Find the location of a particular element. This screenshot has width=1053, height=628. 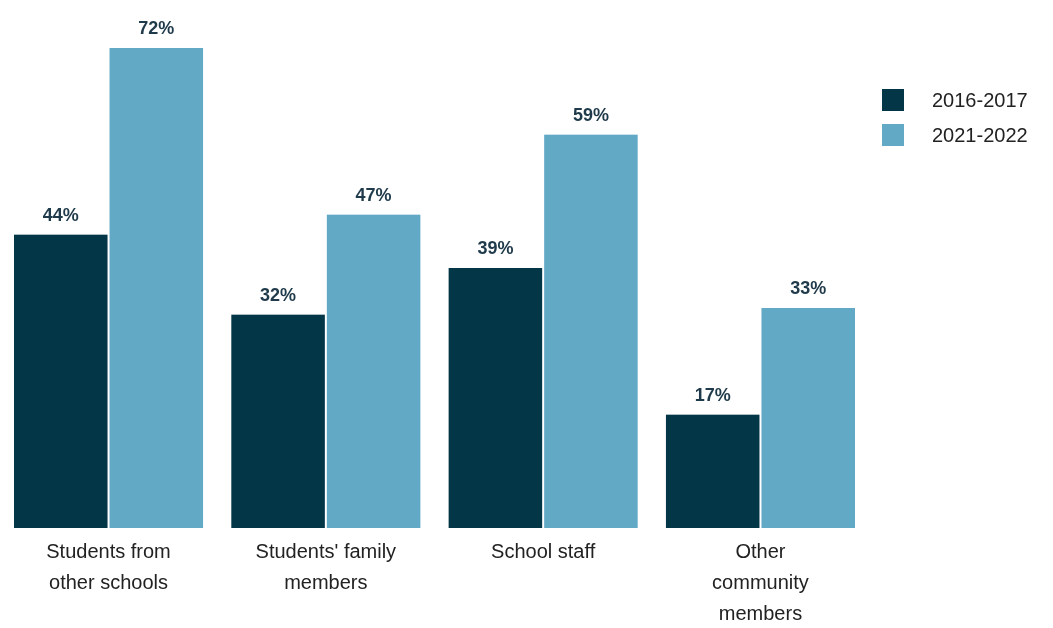

x-tick-label: Students' family members is located at coordinates (326, 566).